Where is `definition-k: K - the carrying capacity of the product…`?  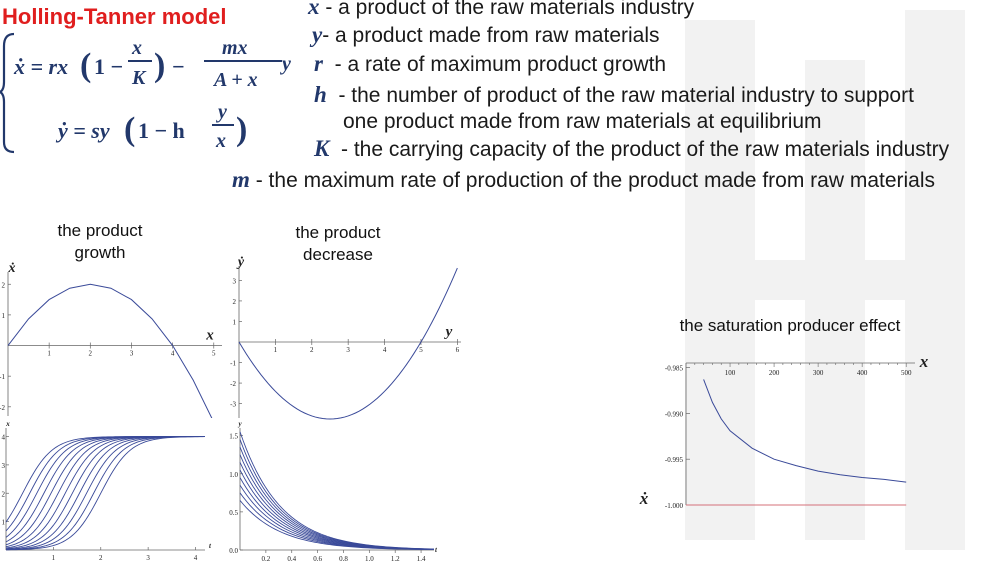 definition-k: K - the carrying capacity of the product… is located at coordinates (632, 148).